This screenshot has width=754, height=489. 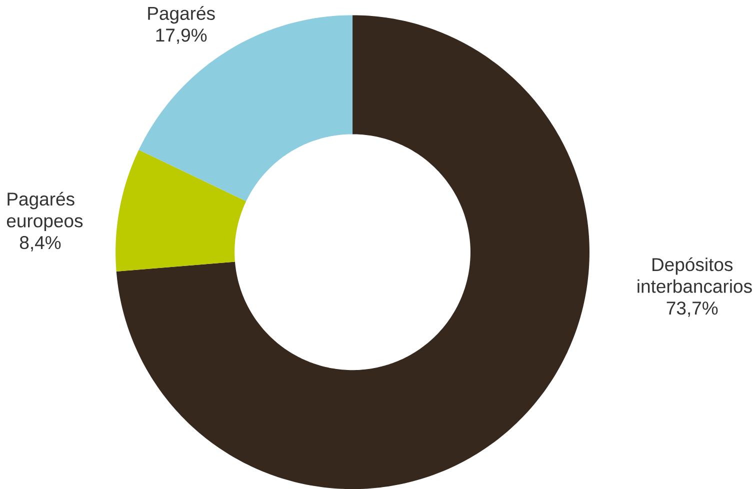 What do you see at coordinates (44, 211) in the screenshot?
I see `slice-label: Pagarés europeos` at bounding box center [44, 211].